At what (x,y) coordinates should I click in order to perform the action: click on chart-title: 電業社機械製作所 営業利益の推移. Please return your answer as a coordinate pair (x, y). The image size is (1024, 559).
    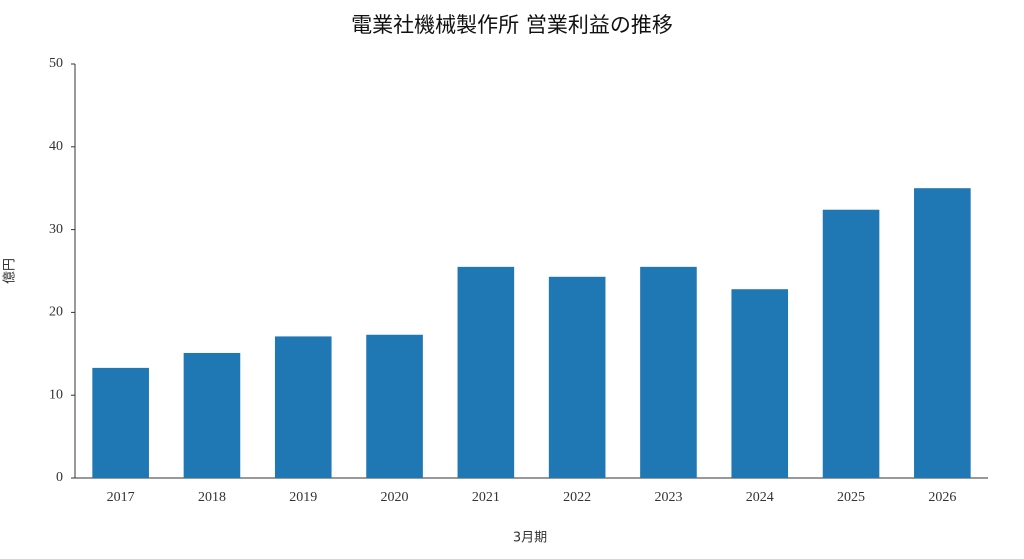
    Looking at the image, I should click on (512, 25).